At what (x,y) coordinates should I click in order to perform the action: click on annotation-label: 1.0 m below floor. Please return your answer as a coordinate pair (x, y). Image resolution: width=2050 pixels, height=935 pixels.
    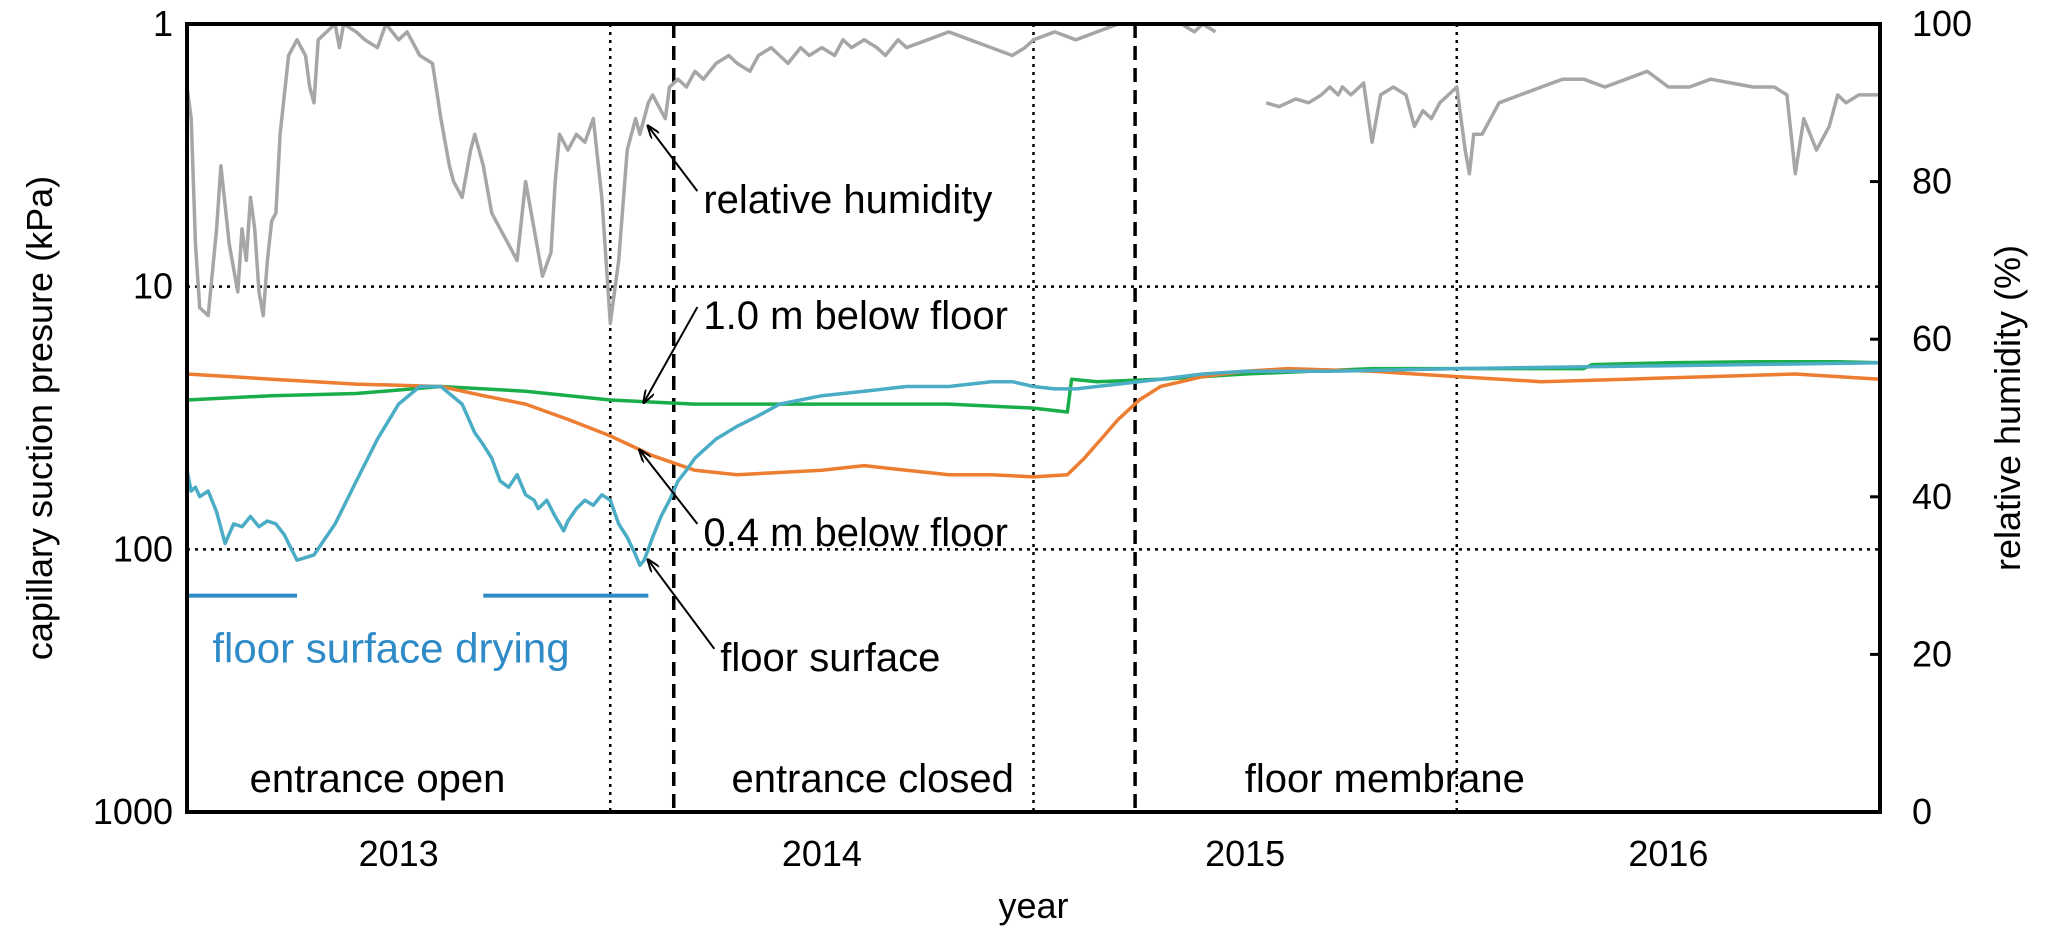
    Looking at the image, I should click on (855, 316).